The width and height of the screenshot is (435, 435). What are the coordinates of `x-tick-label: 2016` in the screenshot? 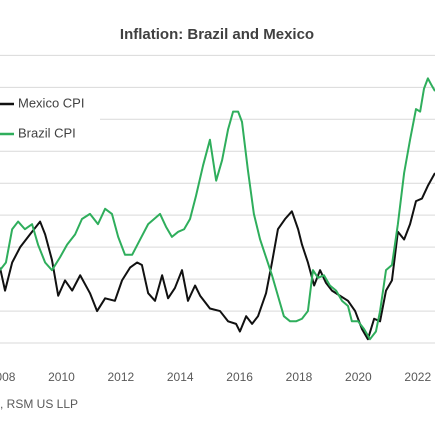 It's located at (239, 377).